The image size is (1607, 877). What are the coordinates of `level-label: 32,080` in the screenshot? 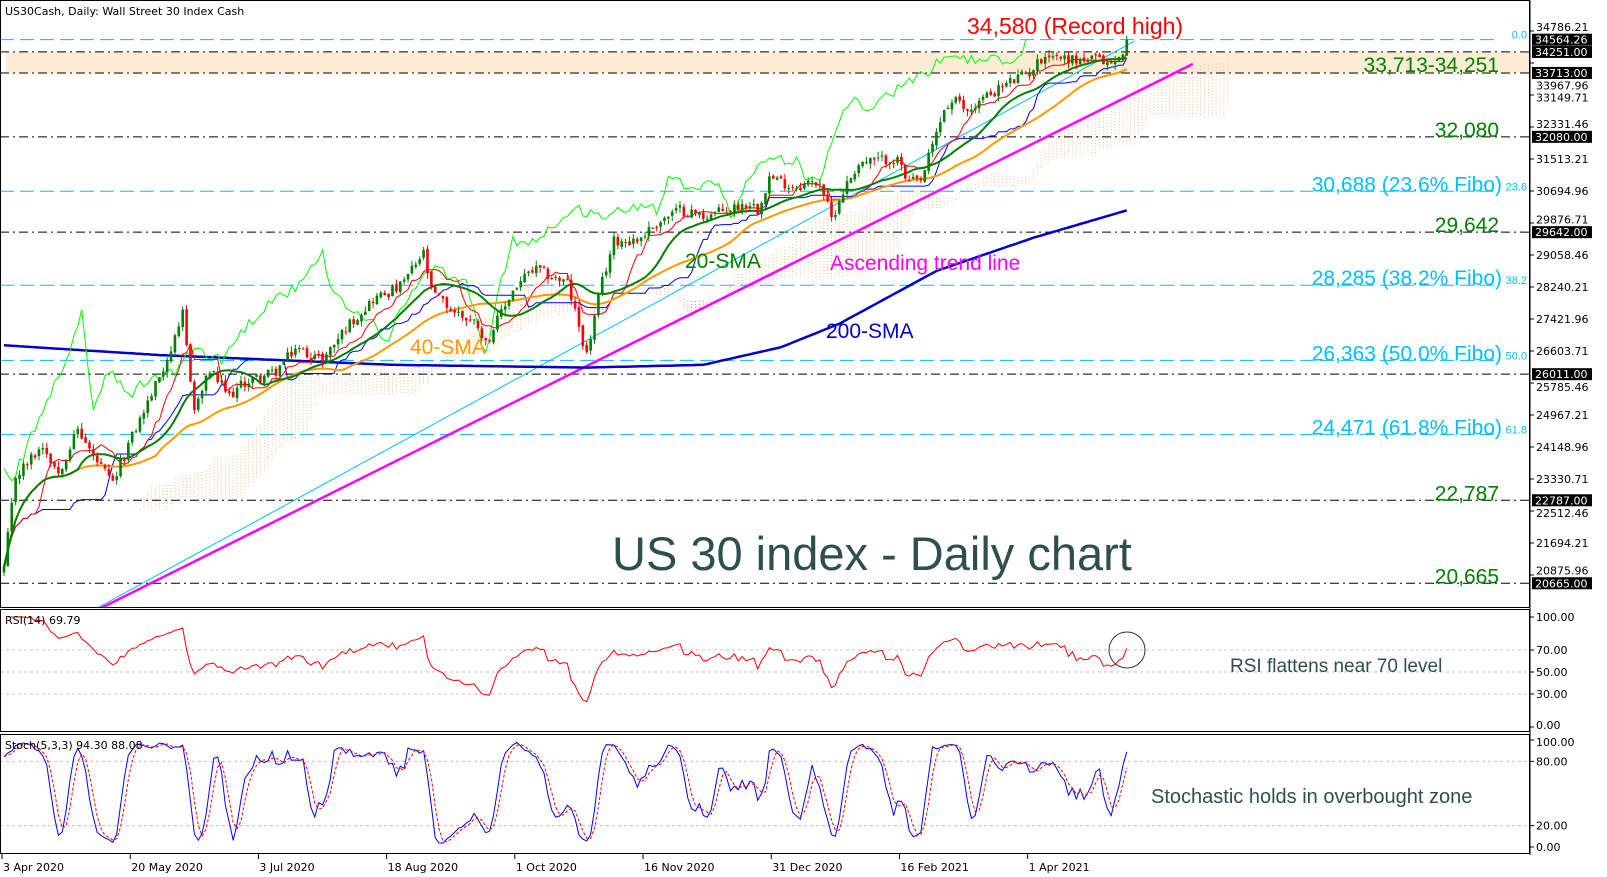 It's located at (1467, 130).